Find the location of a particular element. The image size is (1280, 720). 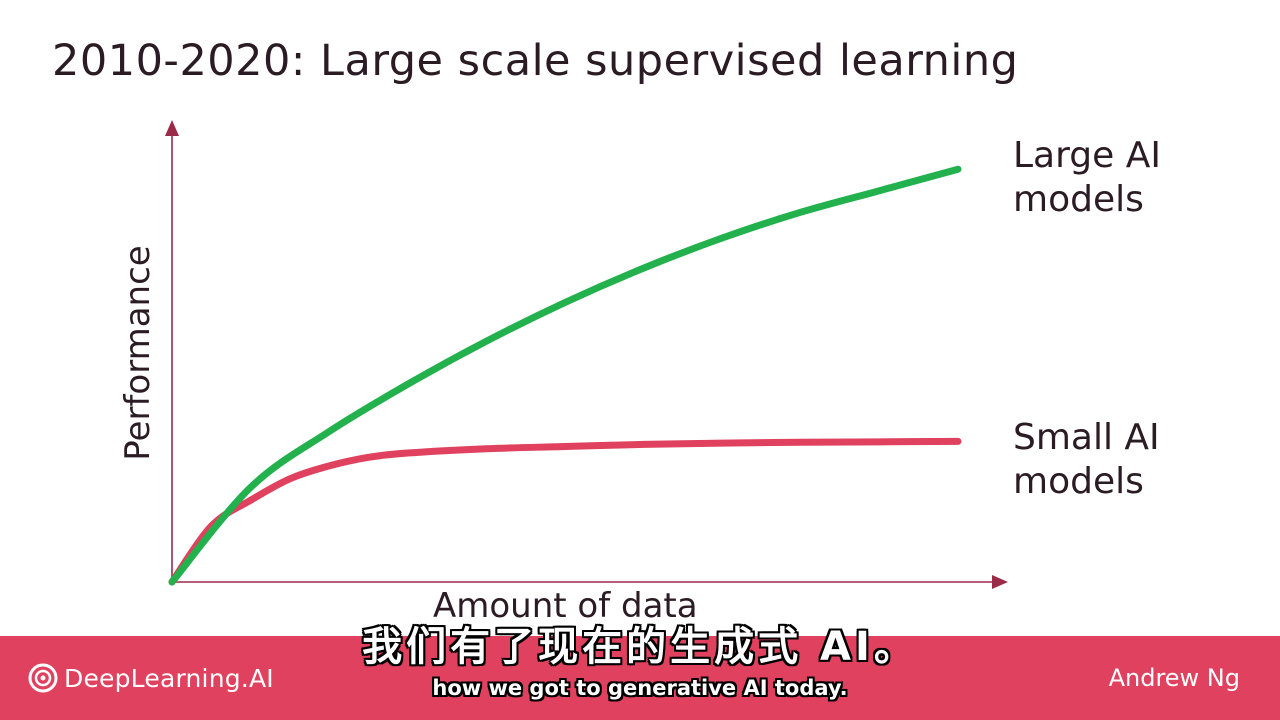

y-axis-arrow is located at coordinates (172, 128).